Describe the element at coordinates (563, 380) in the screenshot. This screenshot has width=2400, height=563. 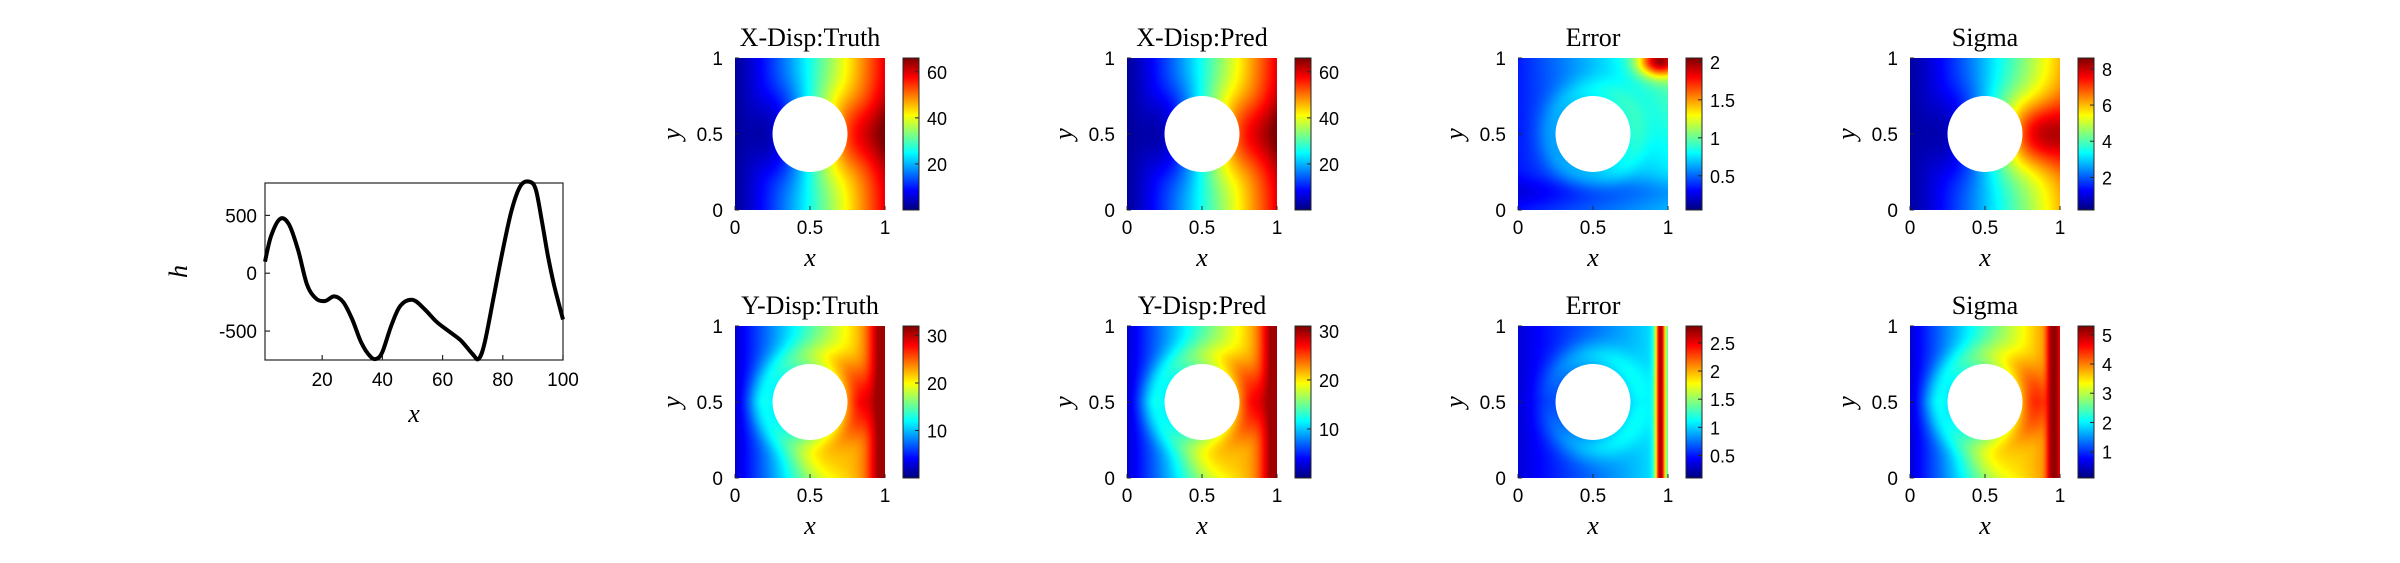
I see `x-tick-label: 100` at that location.